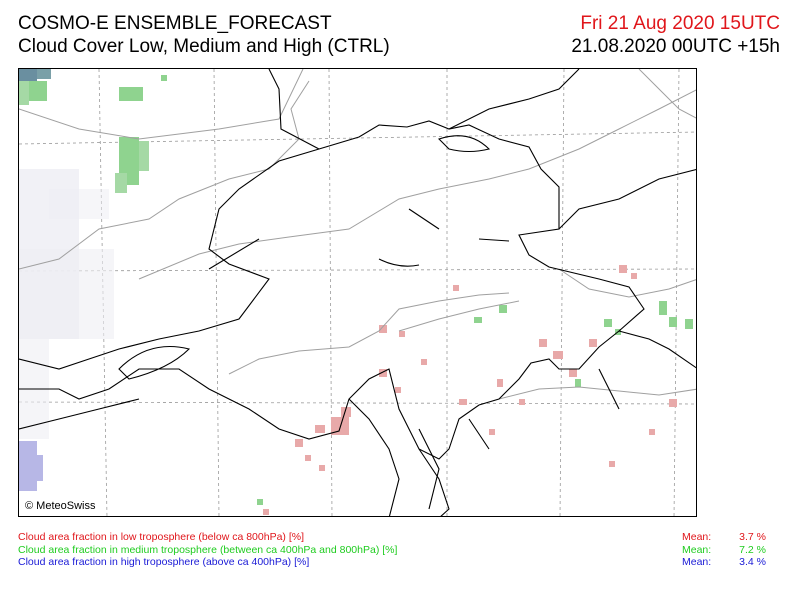 This screenshot has height=590, width=800. I want to click on legend-mean: Mean: 3.4 %, so click(724, 562).